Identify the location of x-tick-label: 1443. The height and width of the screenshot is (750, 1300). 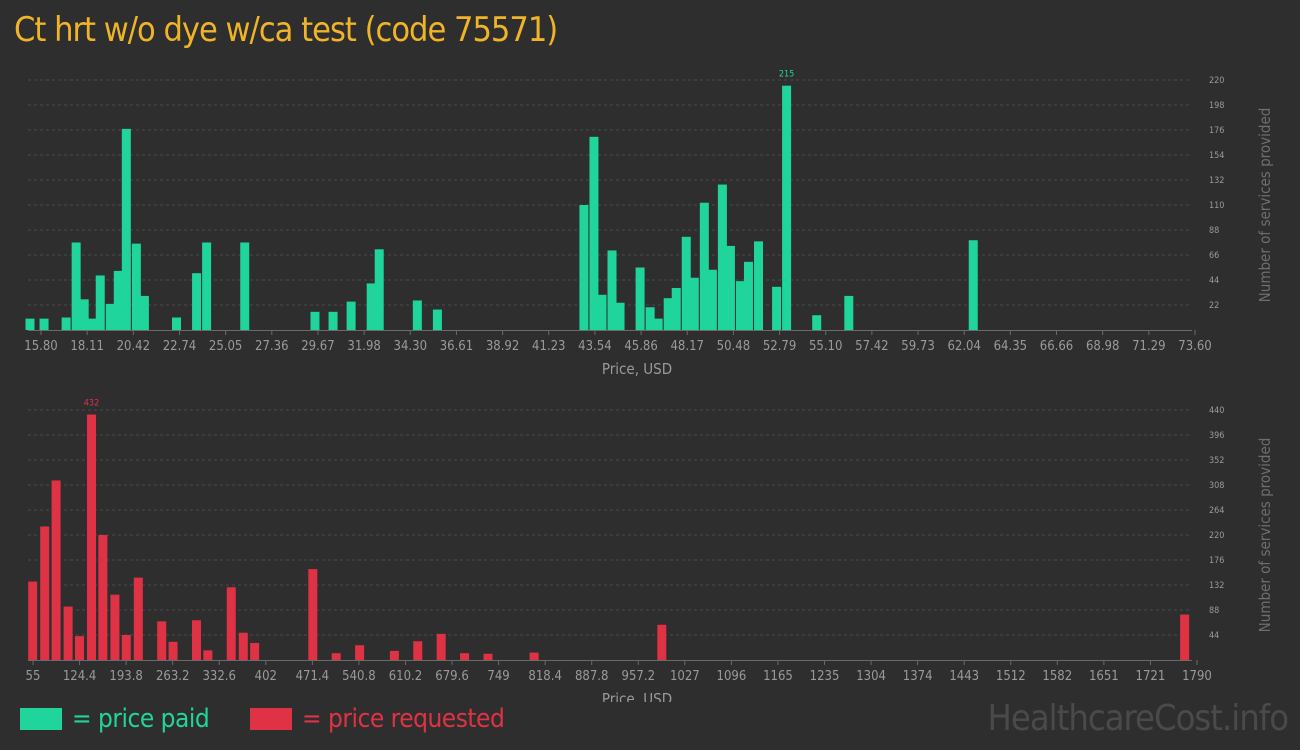
(964, 676).